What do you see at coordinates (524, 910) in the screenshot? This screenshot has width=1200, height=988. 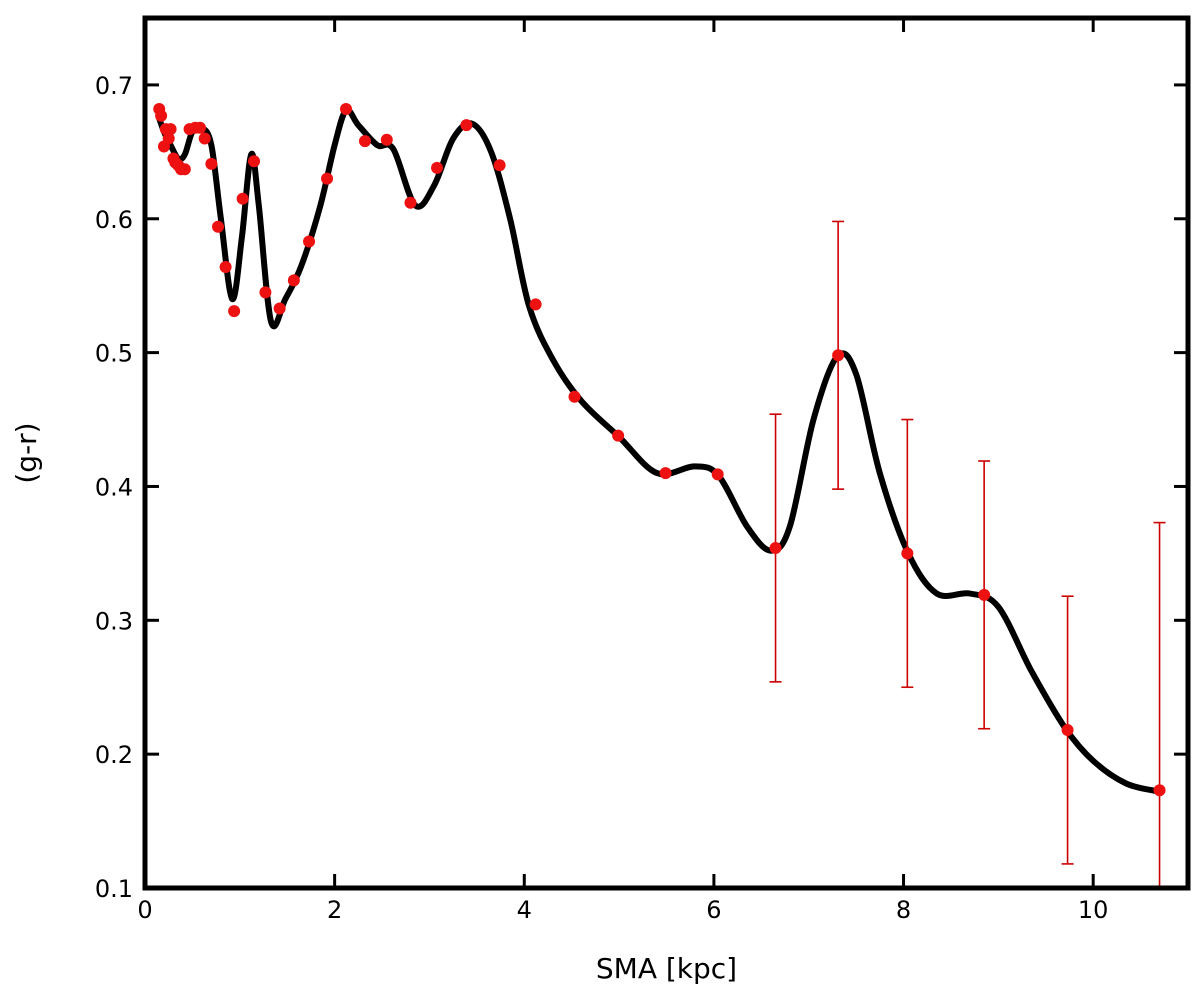 I see `x-tick-label: 4` at bounding box center [524, 910].